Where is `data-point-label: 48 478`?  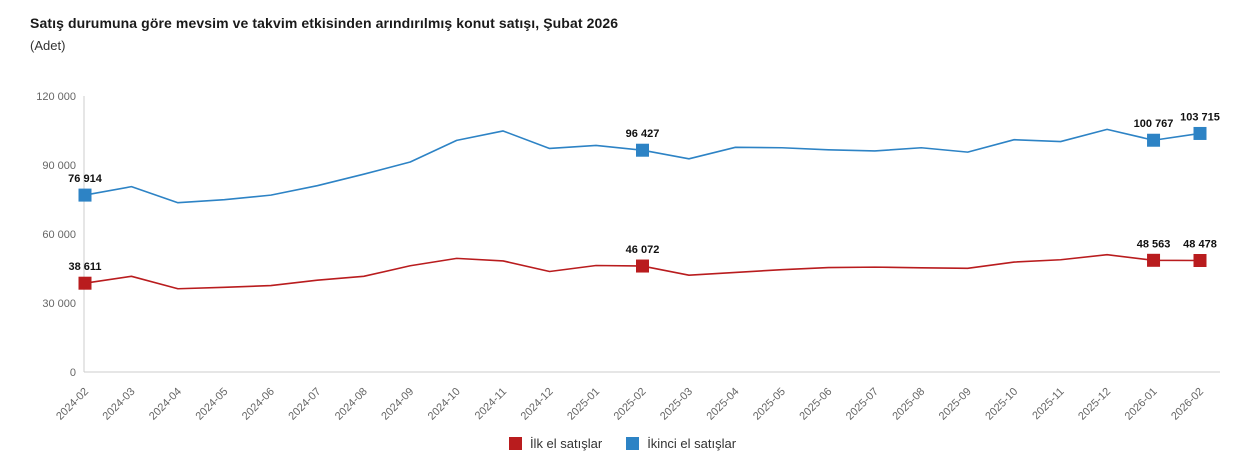 data-point-label: 48 478 is located at coordinates (1200, 245).